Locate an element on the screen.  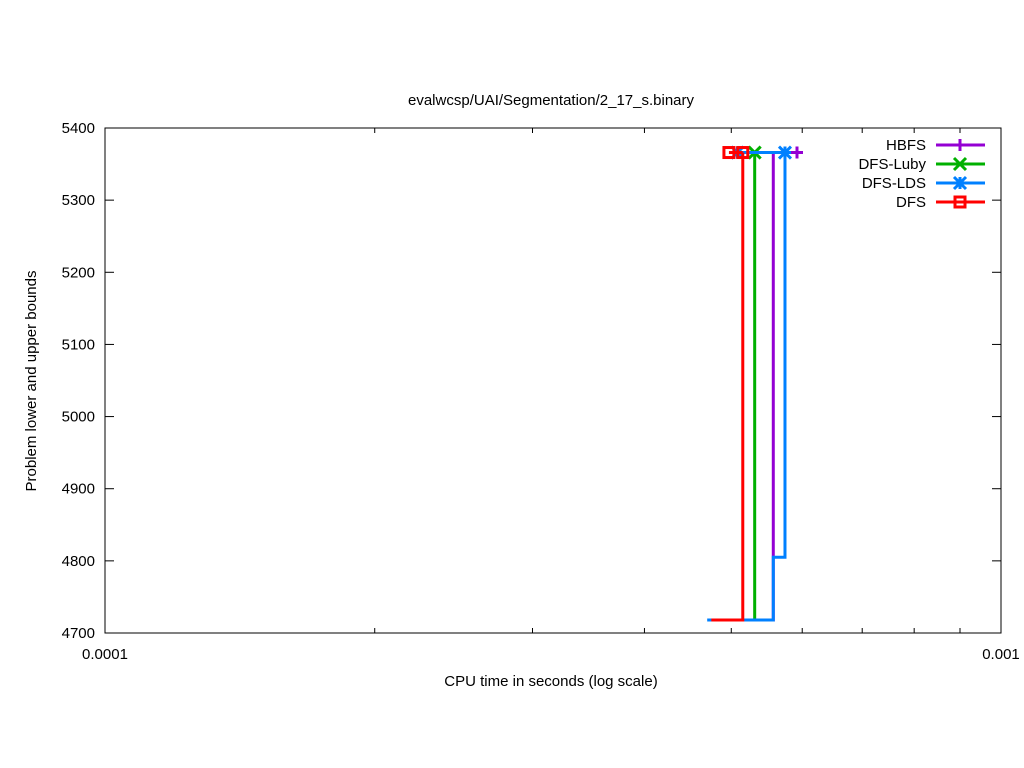
y-tick-label: 4900 is located at coordinates (78, 489).